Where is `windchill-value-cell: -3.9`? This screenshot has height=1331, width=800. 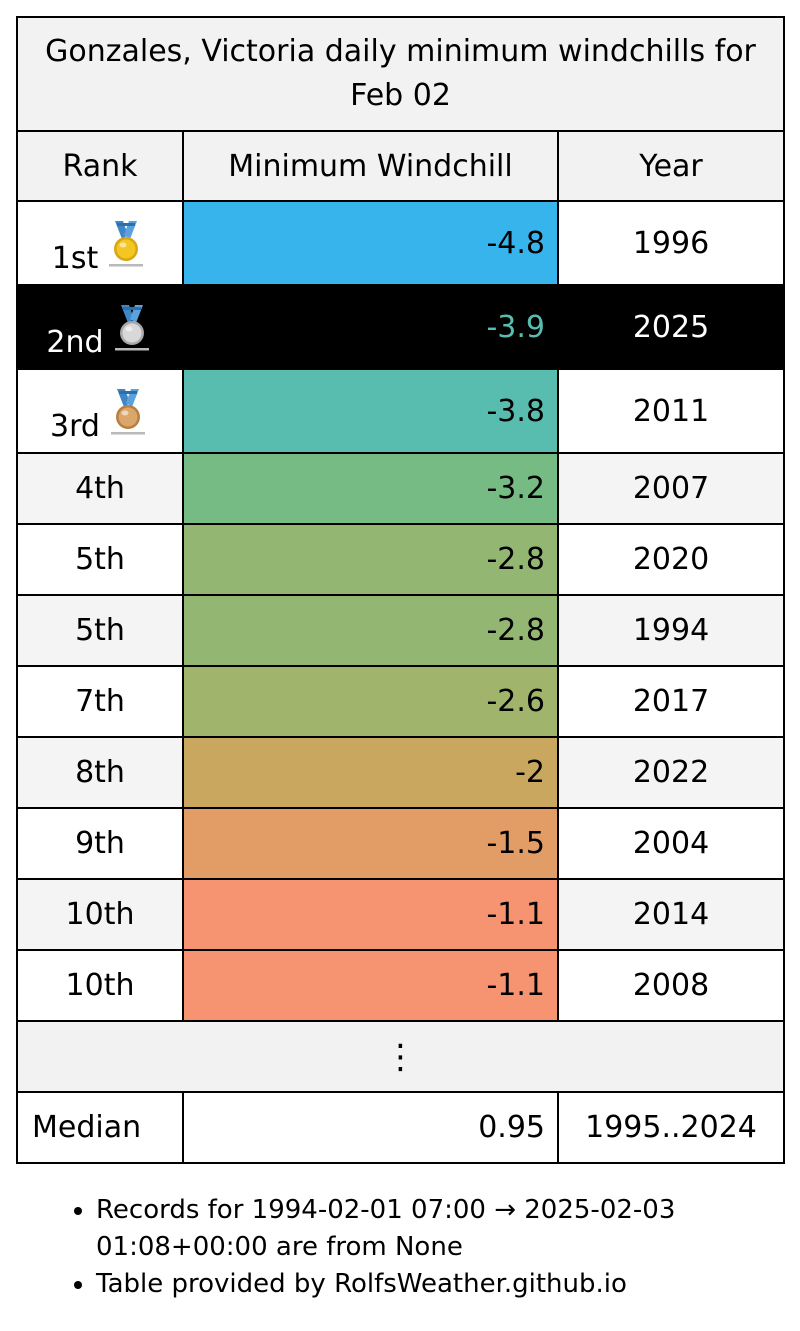 windchill-value-cell: -3.9 is located at coordinates (370, 327).